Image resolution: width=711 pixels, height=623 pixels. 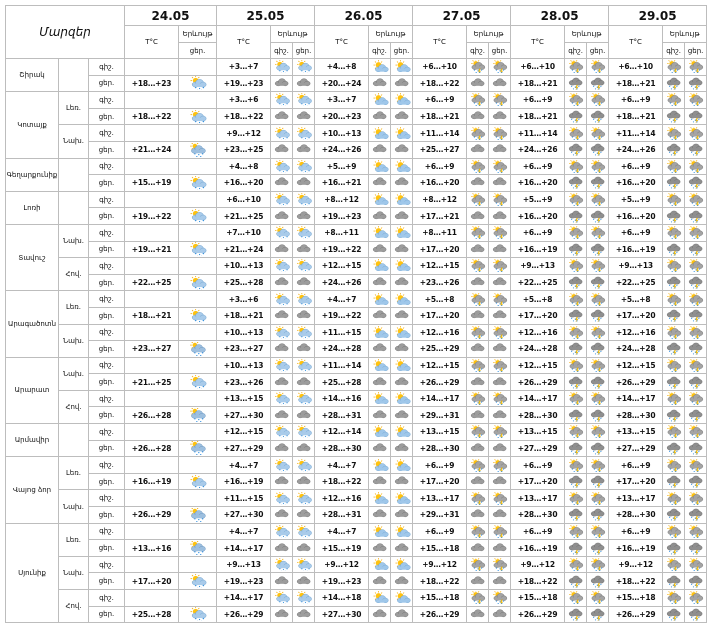 I want to click on weather-header: Երևույթ, so click(x=489, y=34).